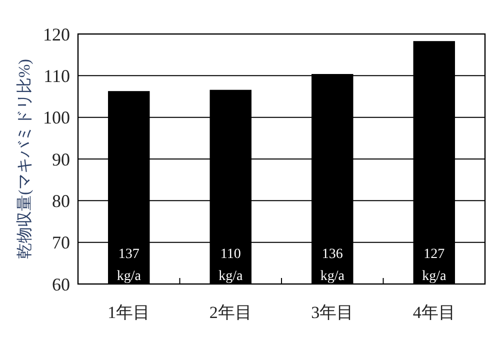 Image resolution: width=500 pixels, height=340 pixels. Describe the element at coordinates (61, 159) in the screenshot. I see `y-tick-label: 90` at that location.